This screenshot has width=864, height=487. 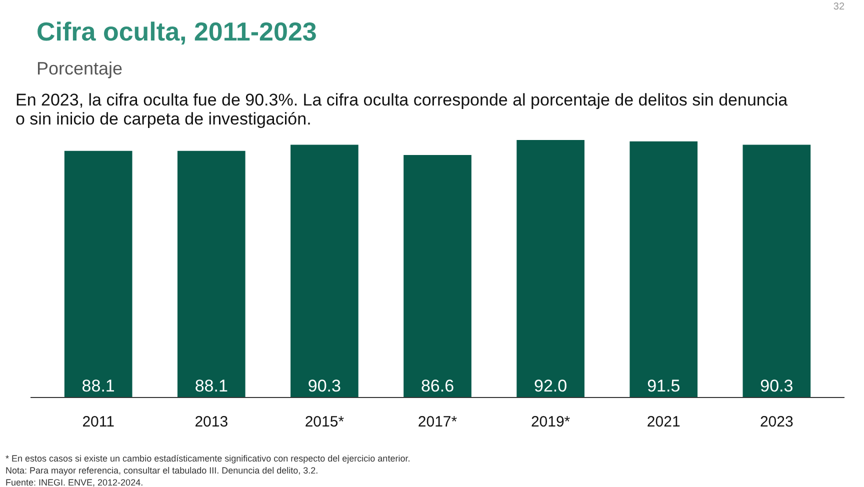 What do you see at coordinates (663, 386) in the screenshot?
I see `data-label: 91.5` at bounding box center [663, 386].